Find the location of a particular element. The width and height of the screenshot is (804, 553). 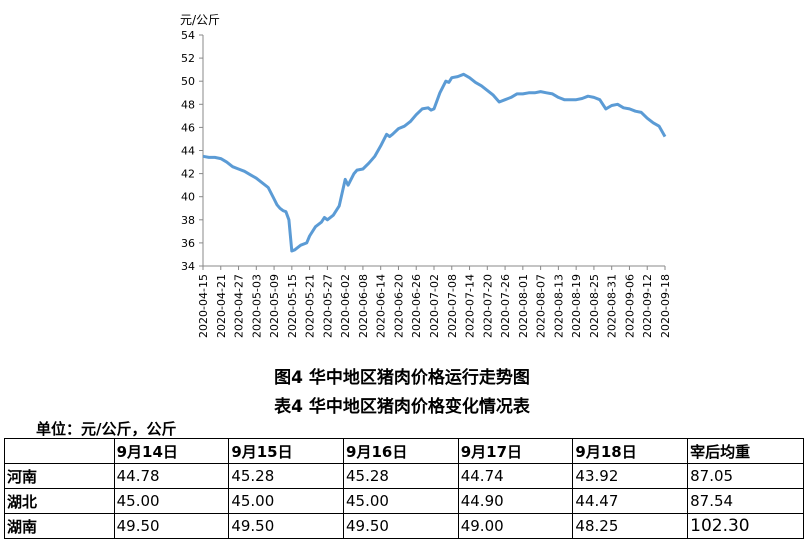

x-tick-label: 2020-08-19 is located at coordinates (576, 306).